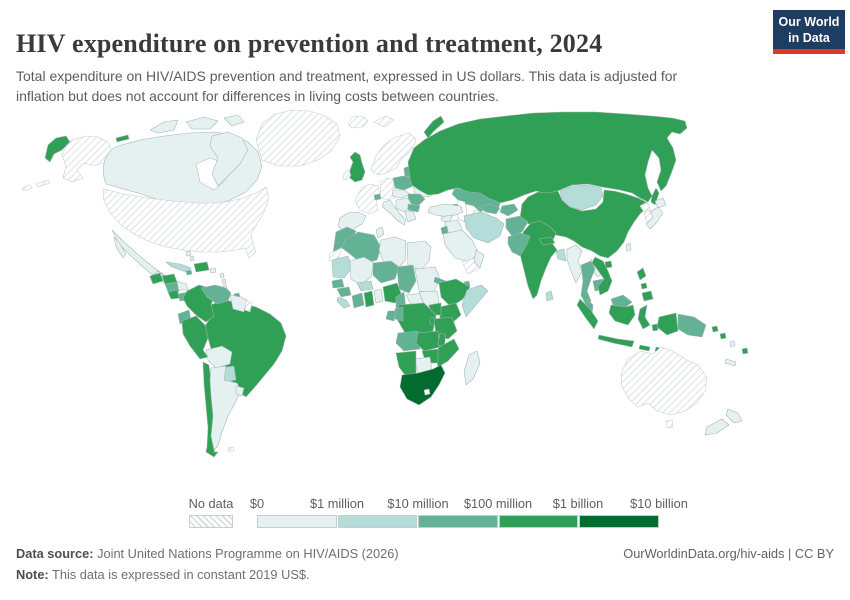 The height and width of the screenshot is (600, 850). What do you see at coordinates (428, 341) in the screenshot?
I see `zambia` at bounding box center [428, 341].